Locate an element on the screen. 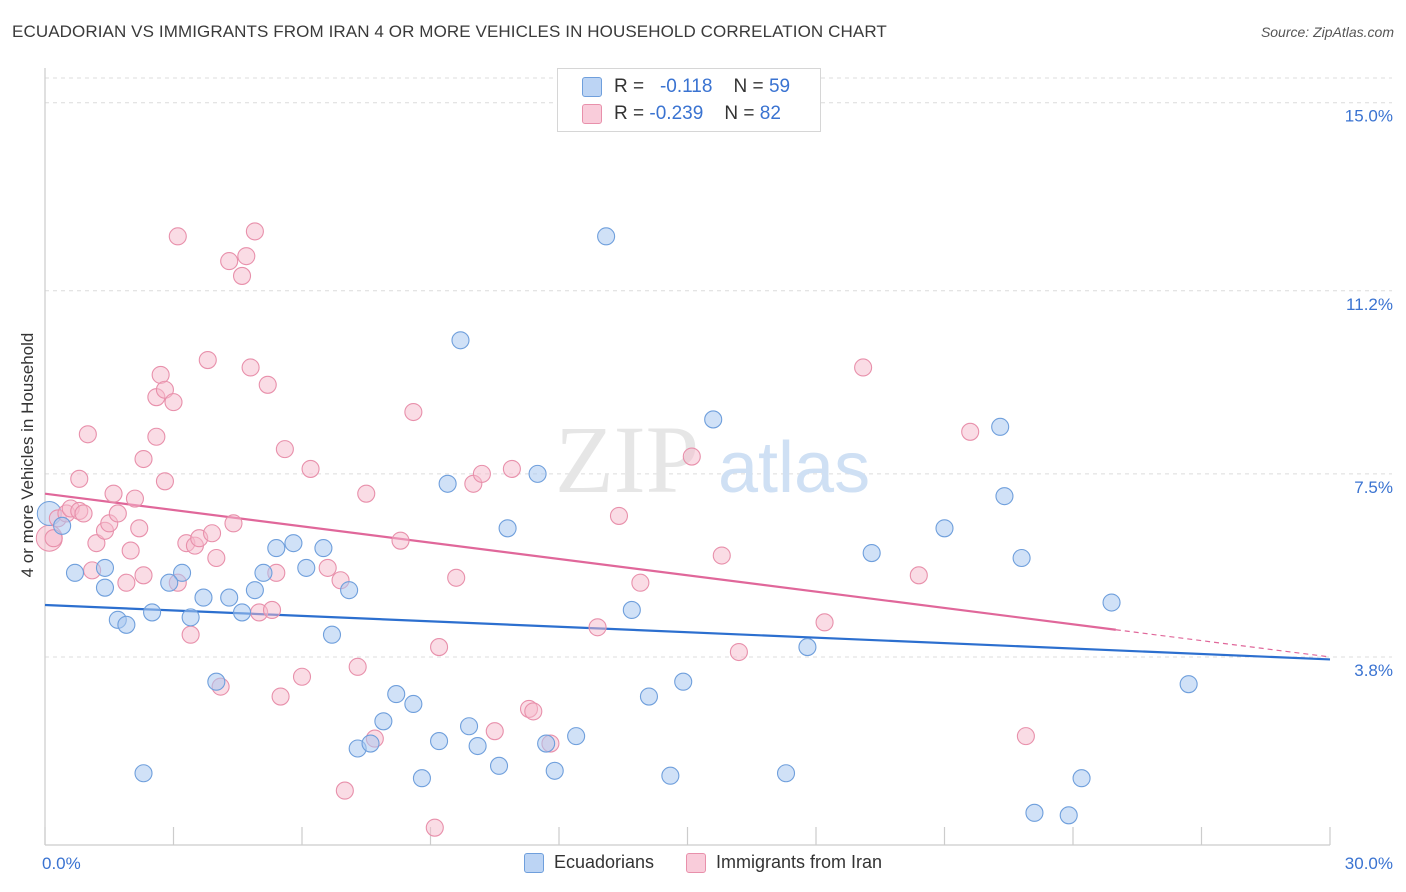 Image resolution: width=1406 pixels, height=892 pixels. source-label: Source: ZipAtlas.com is located at coordinates (1327, 32).